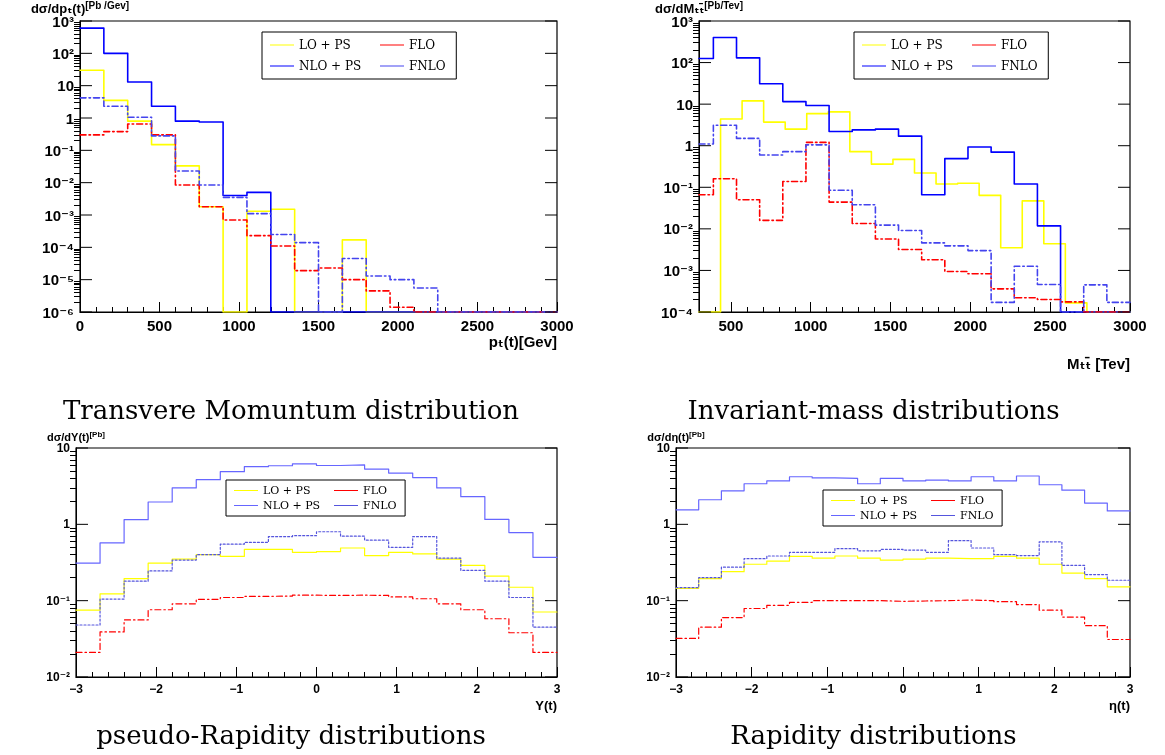 The width and height of the screenshot is (1165, 755). What do you see at coordinates (1098, 363) in the screenshot?
I see `x-axis-title: Mₜₜ̄ [Tev]` at bounding box center [1098, 363].